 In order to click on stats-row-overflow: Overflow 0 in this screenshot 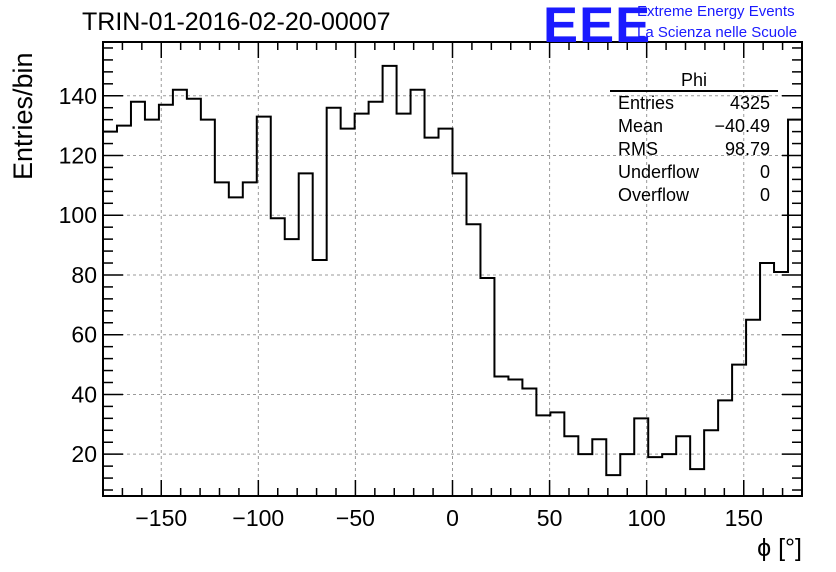, I will do `click(694, 195)`.